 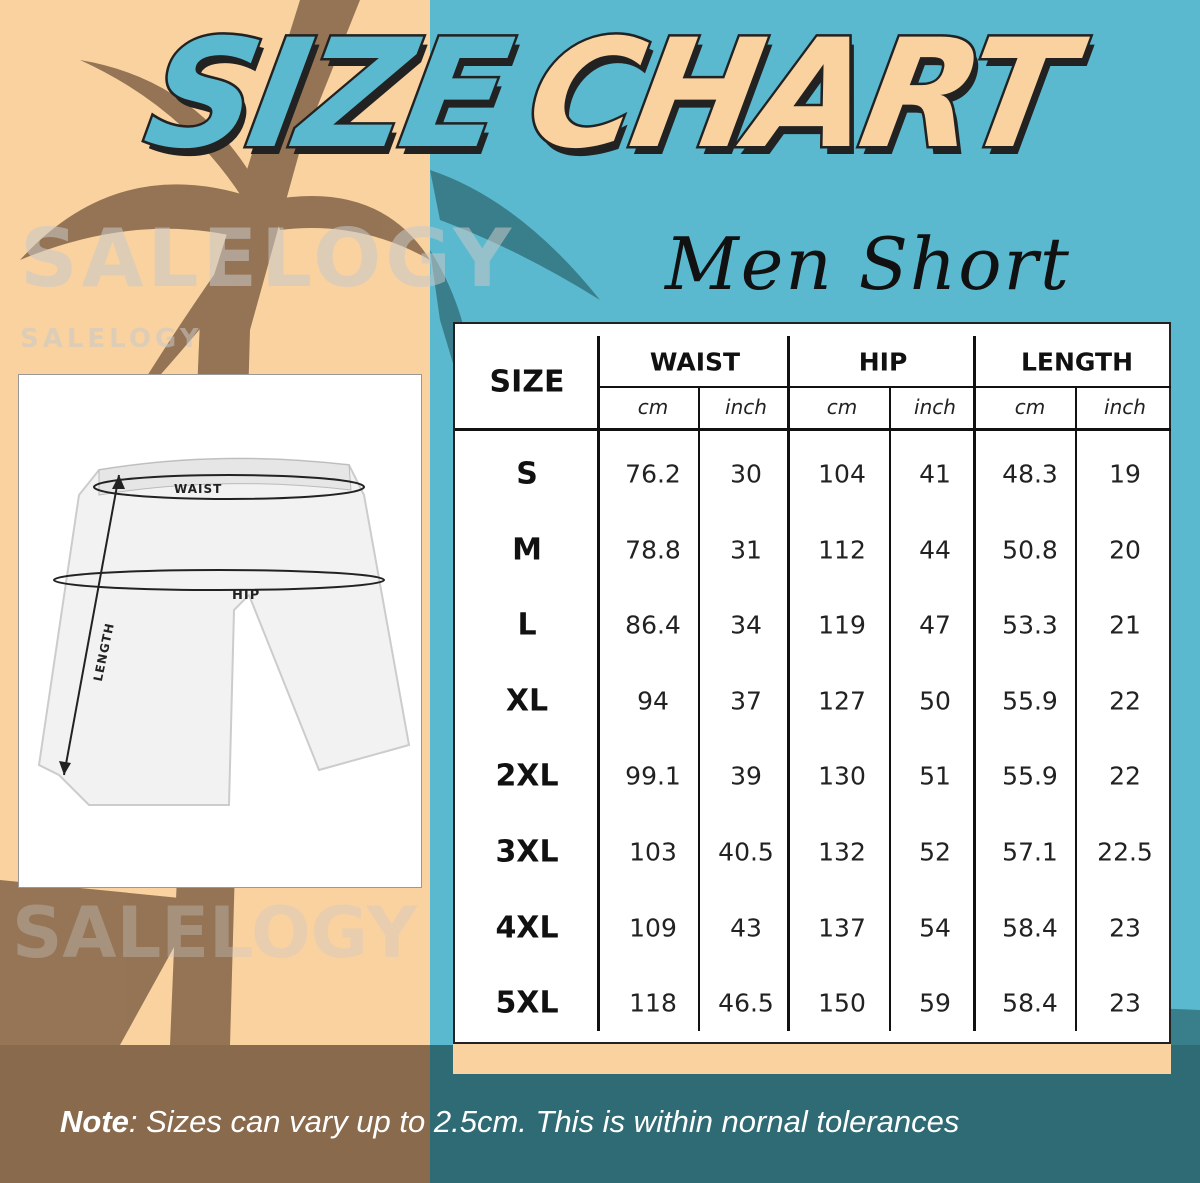 What do you see at coordinates (1030, 550) in the screenshot?
I see `measurement-cell: 50.8` at bounding box center [1030, 550].